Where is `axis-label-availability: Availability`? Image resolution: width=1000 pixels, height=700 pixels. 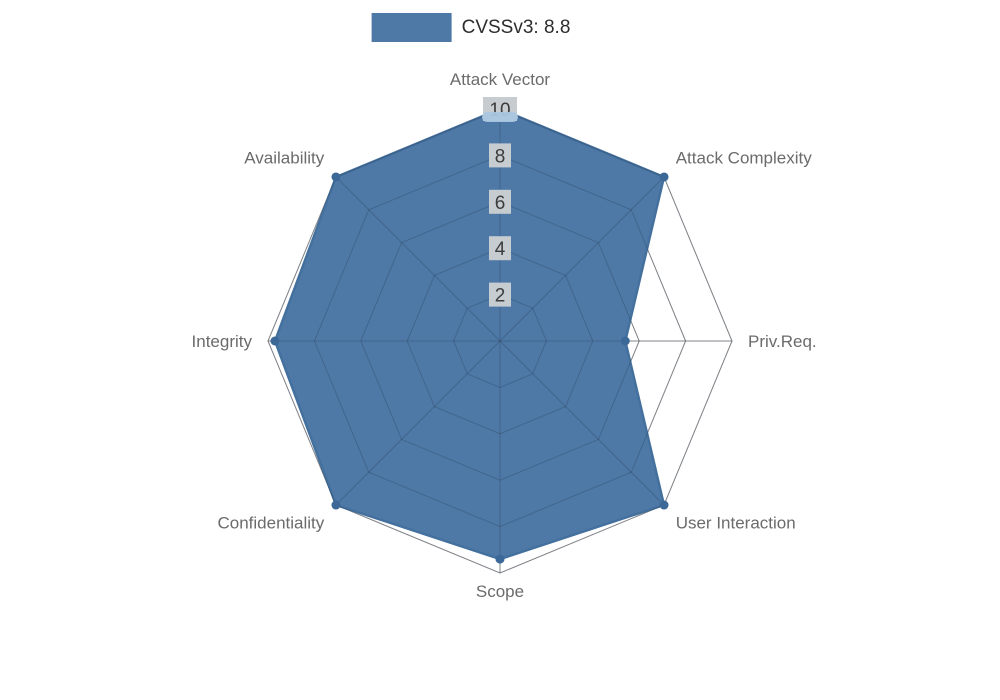 axis-label-availability: Availability is located at coordinates (284, 157).